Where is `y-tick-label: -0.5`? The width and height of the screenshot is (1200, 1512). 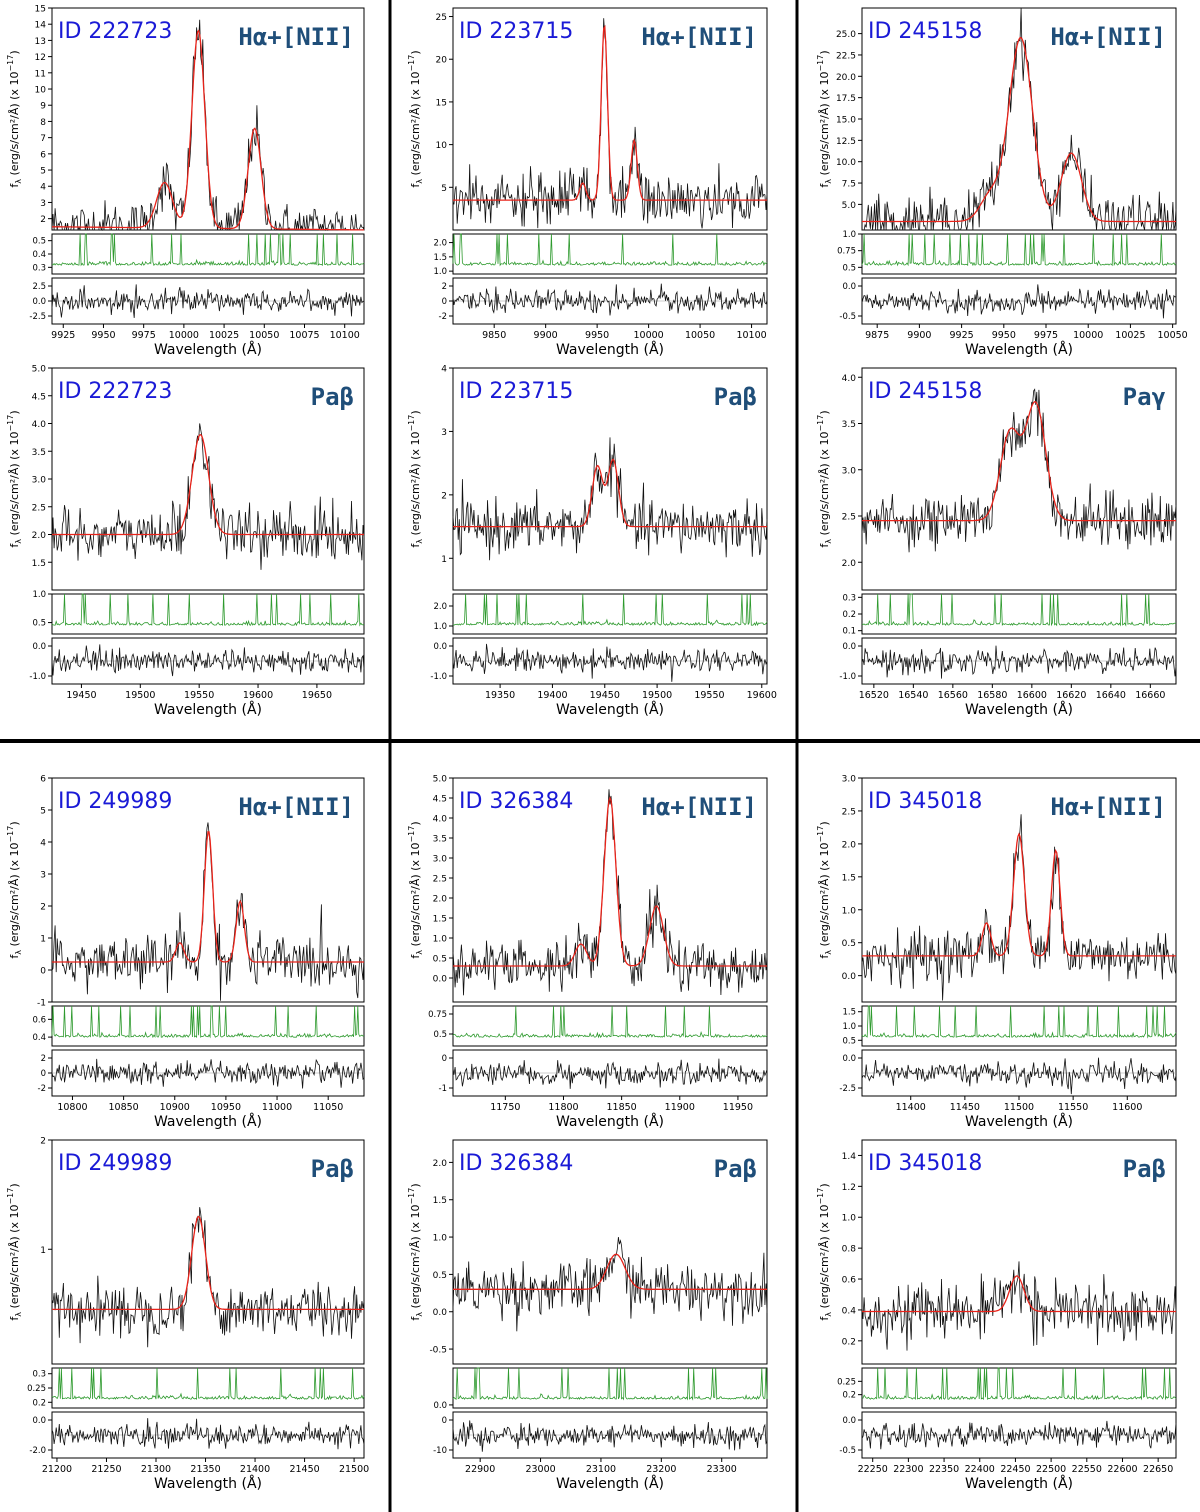 y-tick-label: -0.5 is located at coordinates (438, 1351).